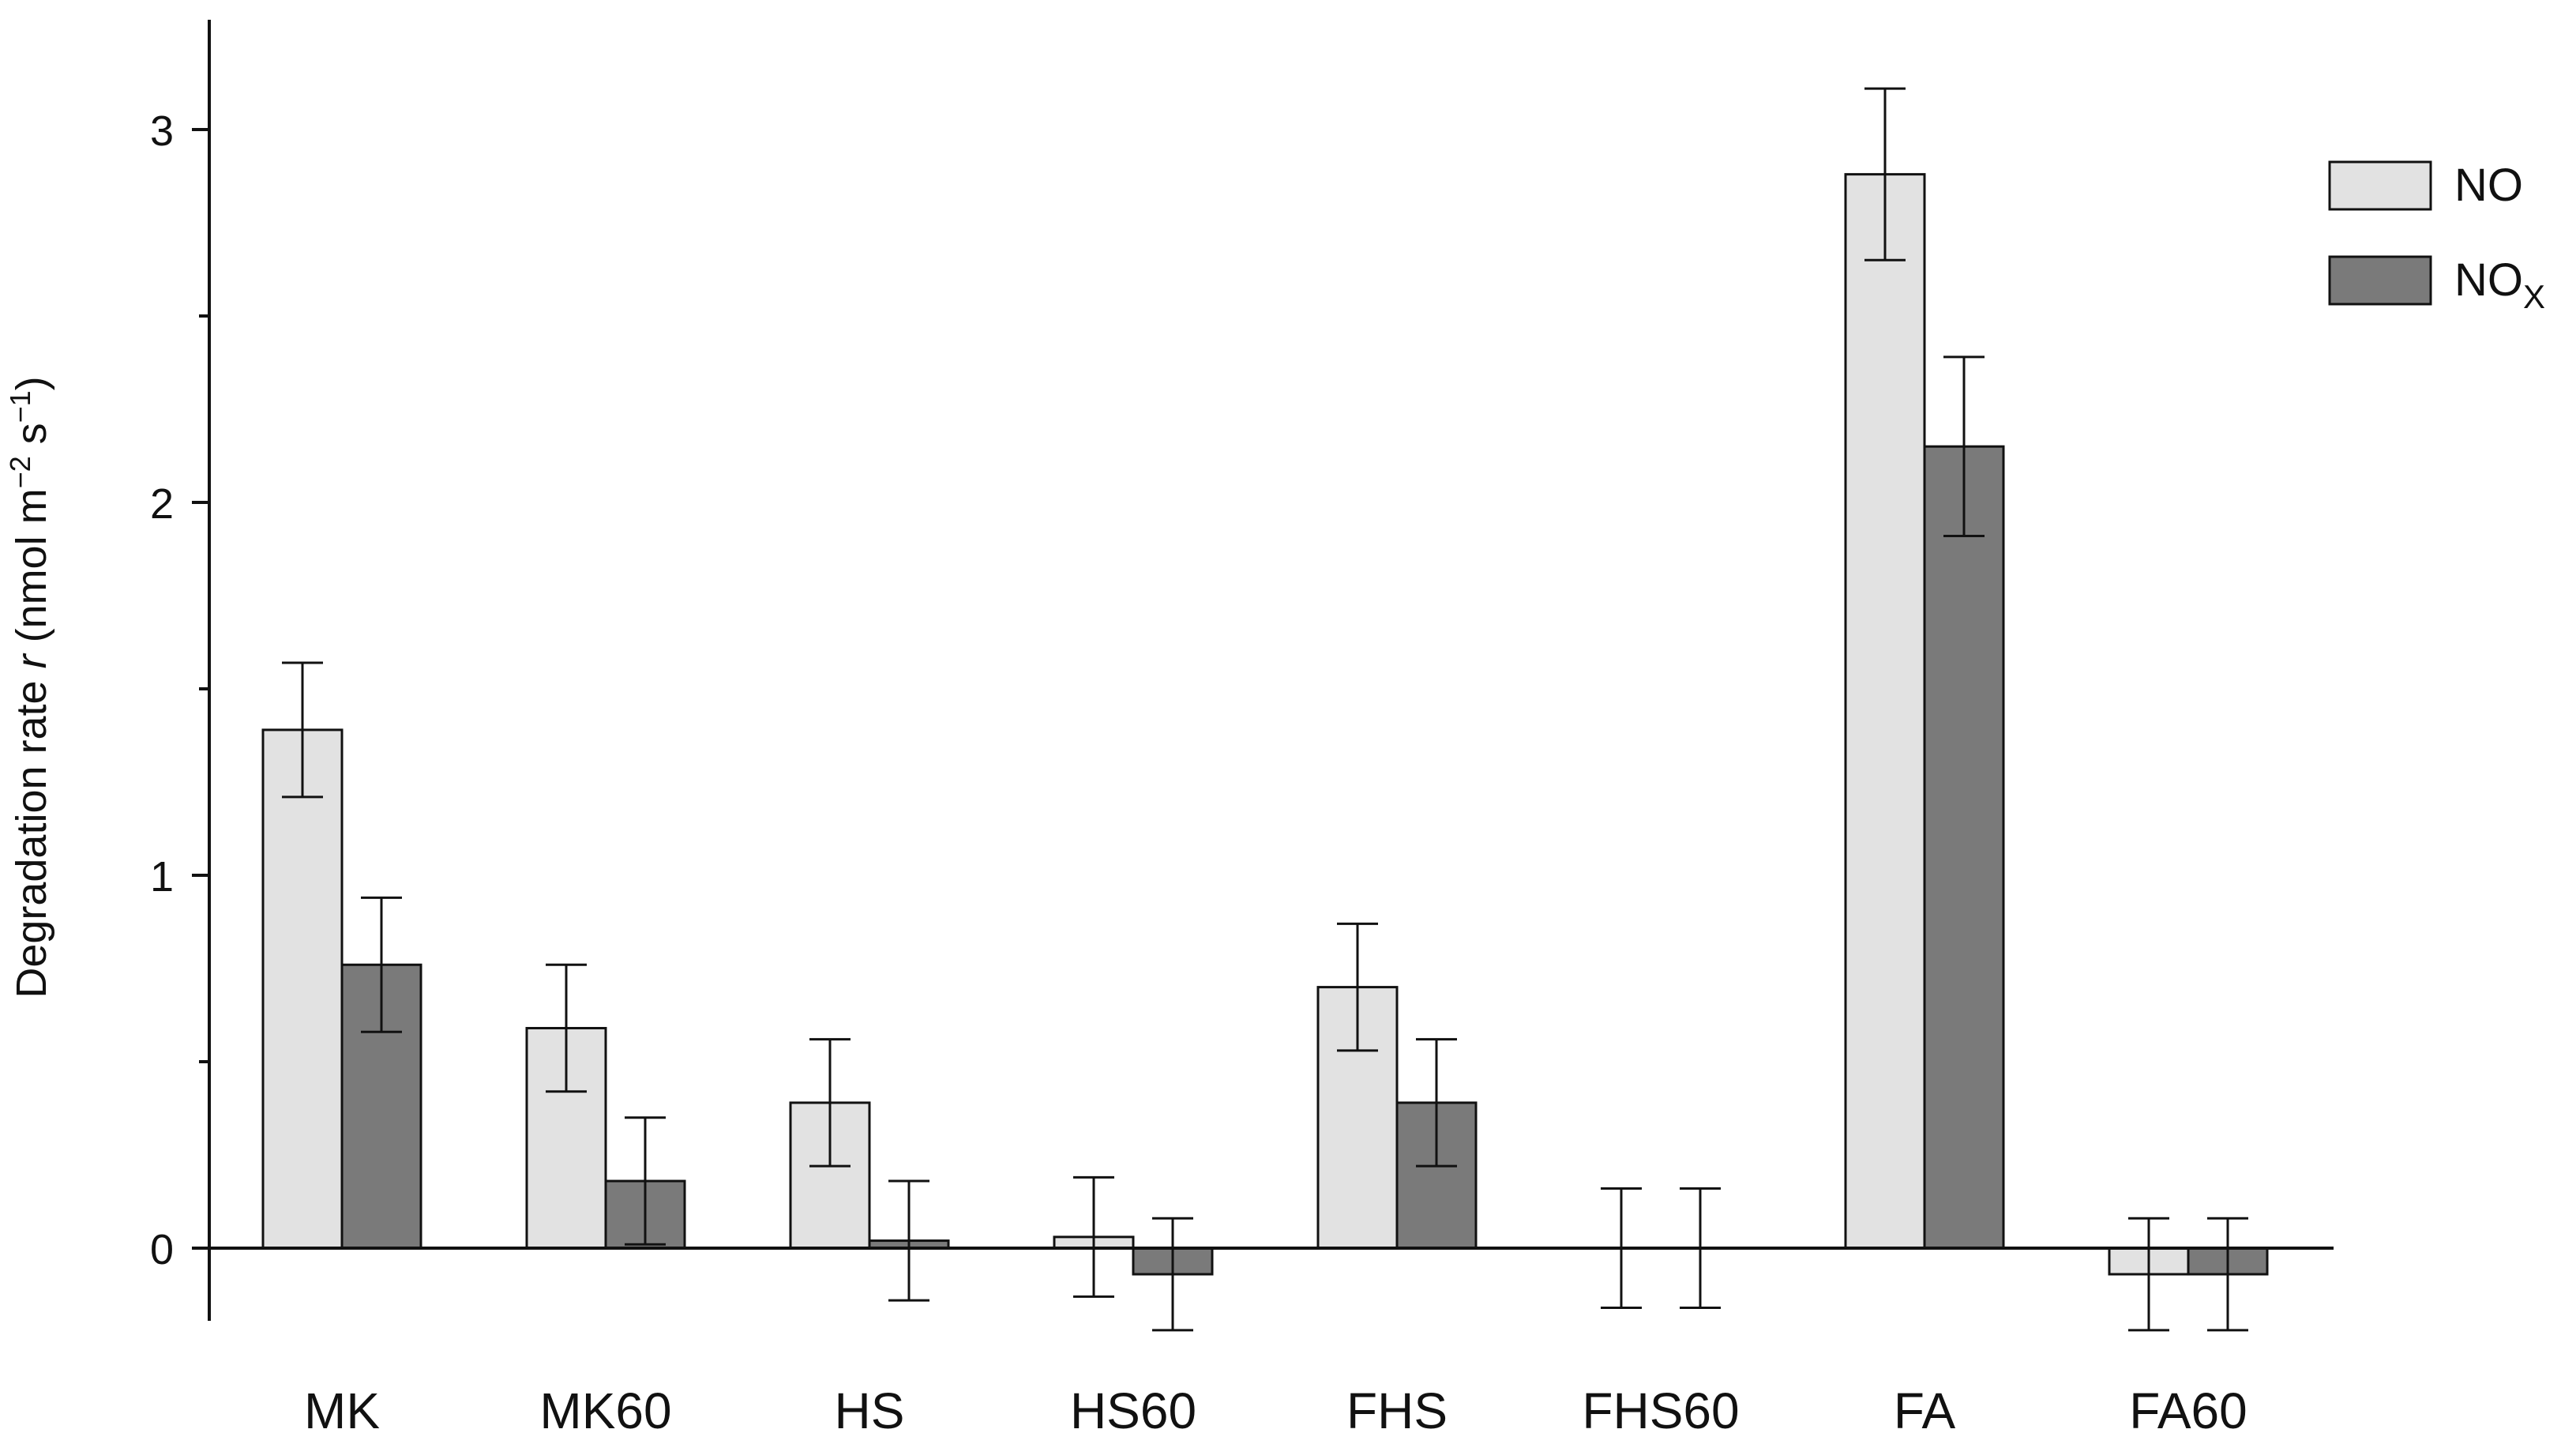 Image resolution: width=2576 pixels, height=1448 pixels. Describe the element at coordinates (605, 1410) in the screenshot. I see `x-tick-label-mk60: MK60` at that location.